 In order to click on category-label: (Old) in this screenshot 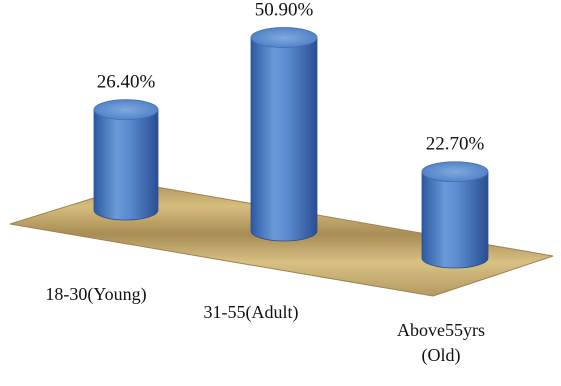, I will do `click(441, 355)`.